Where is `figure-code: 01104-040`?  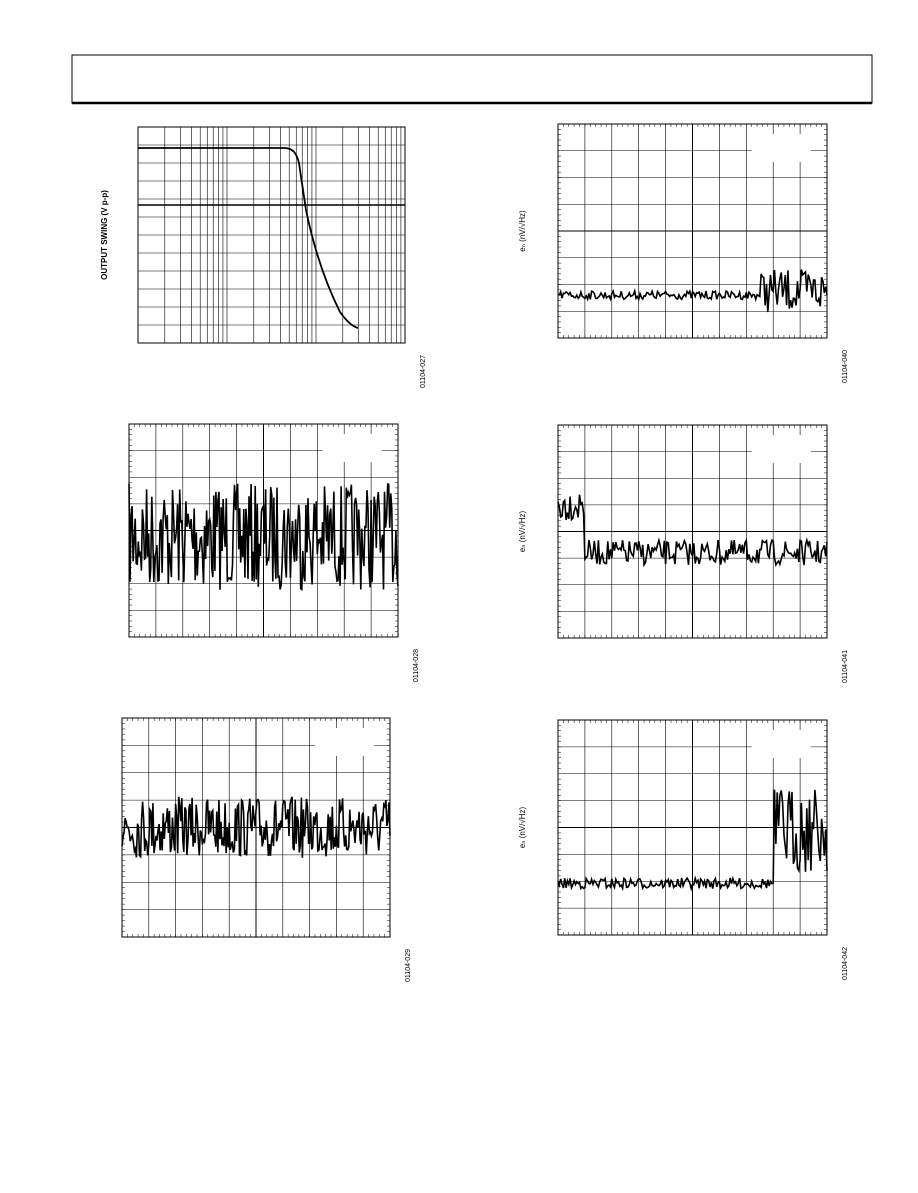 figure-code: 01104-040 is located at coordinates (845, 366).